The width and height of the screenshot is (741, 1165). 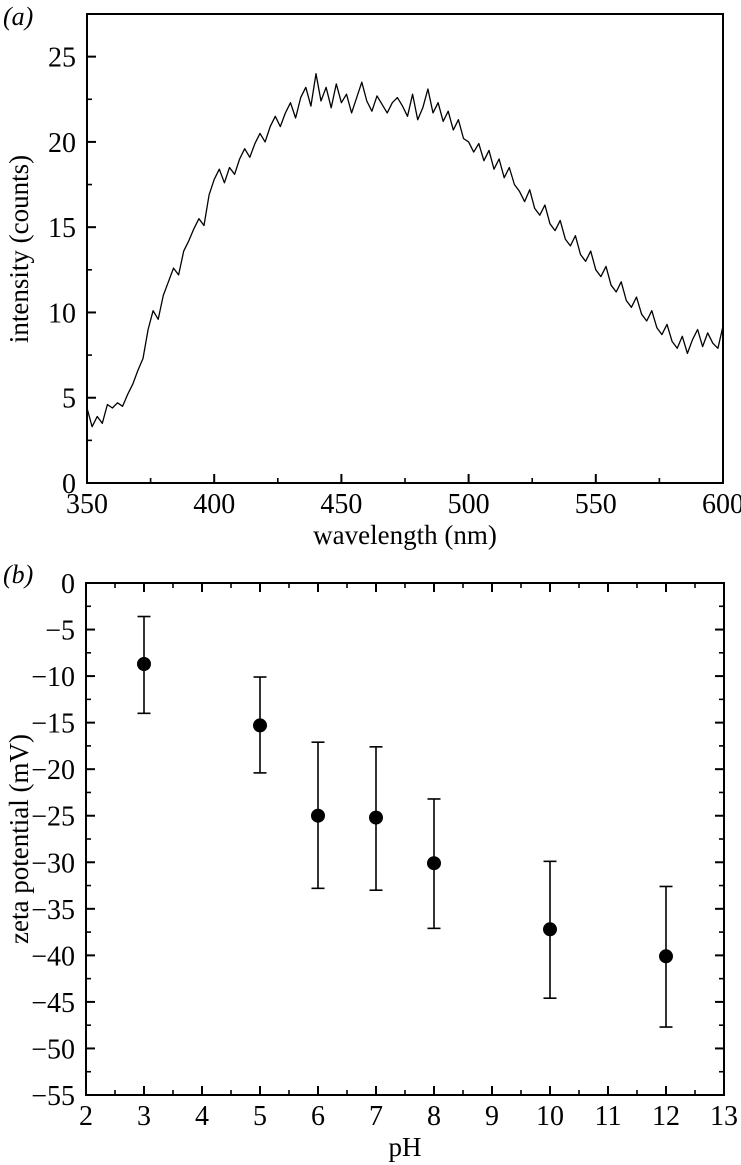 What do you see at coordinates (53, 817) in the screenshot?
I see `y-tick-label: −25` at bounding box center [53, 817].